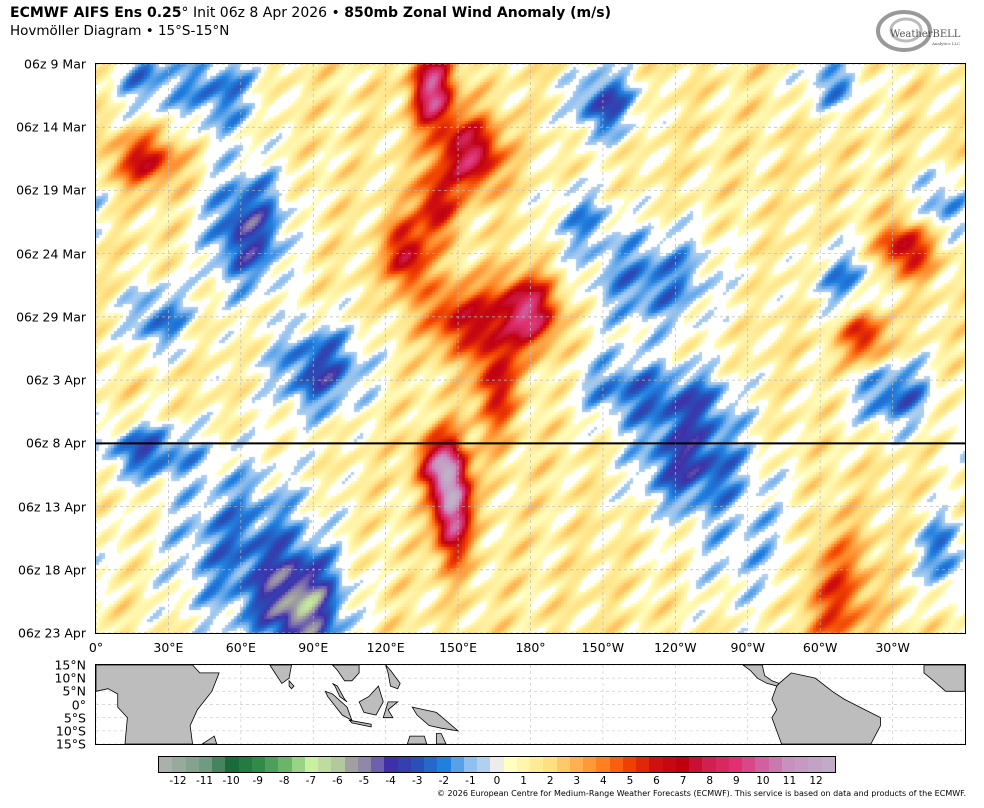  What do you see at coordinates (530, 647) in the screenshot?
I see `x-tick-label: 180°` at bounding box center [530, 647].